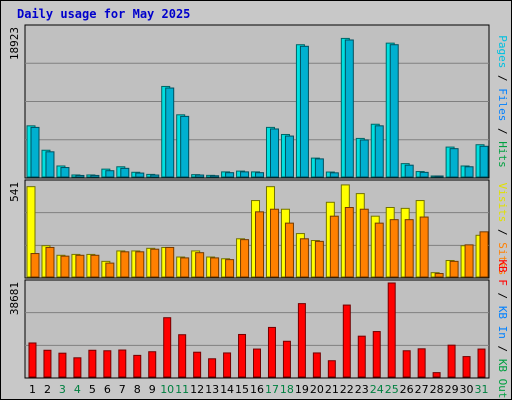  Describe the element at coordinates (14, 43) in the screenshot. I see `y-max-label: 18923` at that location.